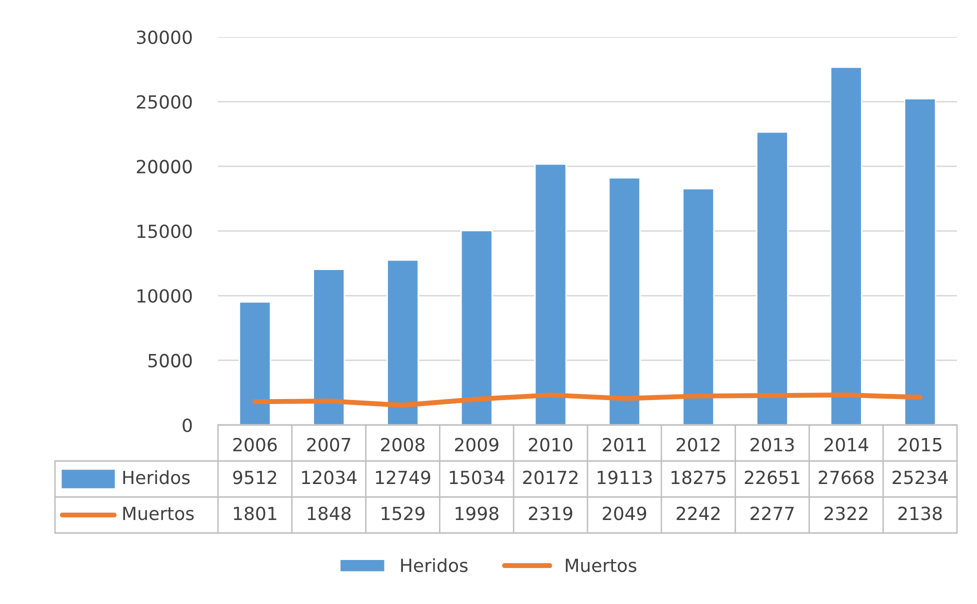 Image resolution: width=977 pixels, height=604 pixels. I want to click on data-label: 1848, so click(329, 513).